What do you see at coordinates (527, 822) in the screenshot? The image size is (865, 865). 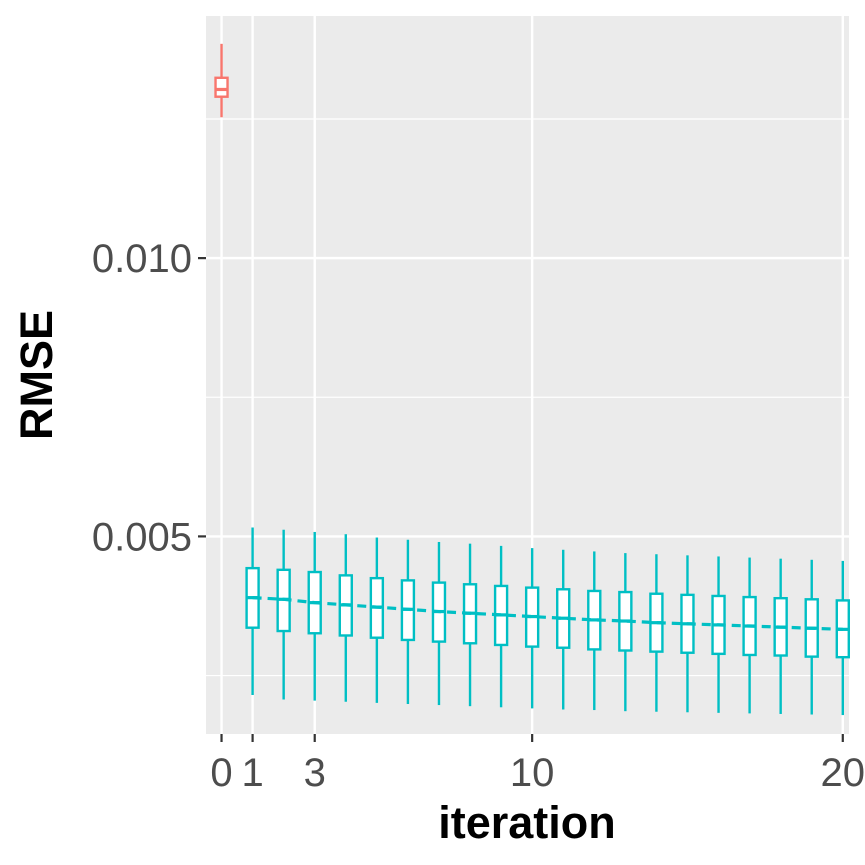 I see `x-axis-title: iteration` at bounding box center [527, 822].